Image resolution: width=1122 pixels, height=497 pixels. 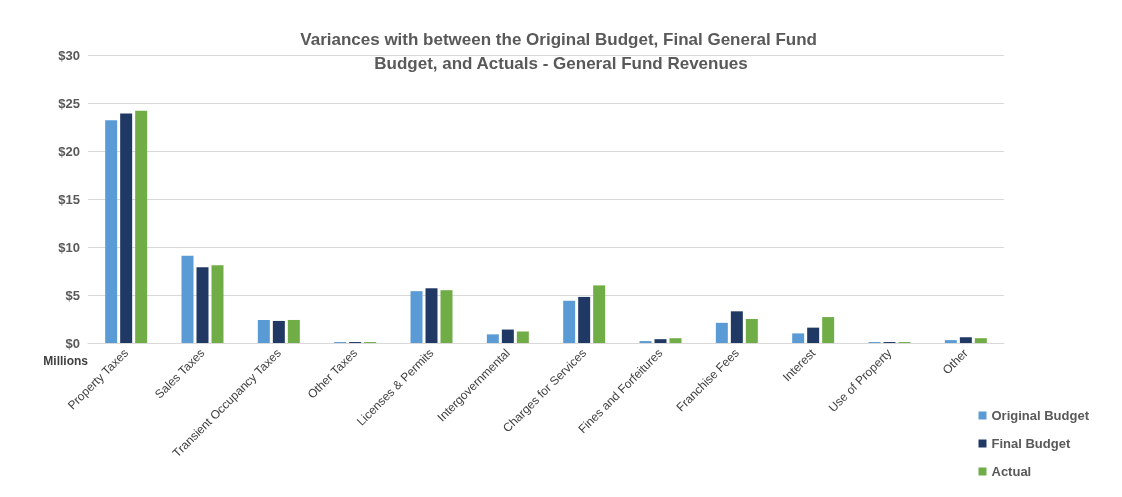 I want to click on legend-label: Original Budget, so click(x=1040, y=415).